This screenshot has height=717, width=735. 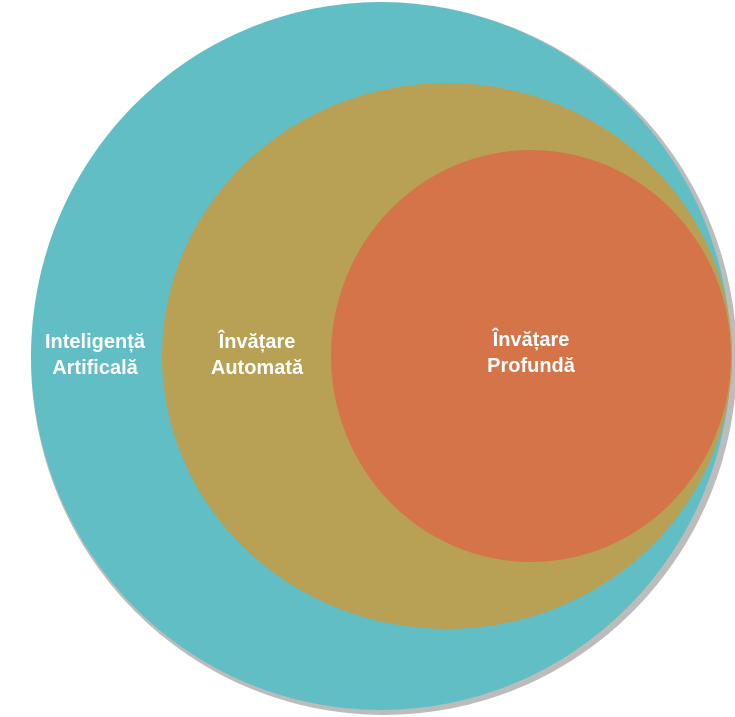 What do you see at coordinates (531, 353) in the screenshot?
I see `dl-label: Învățare Profundă` at bounding box center [531, 353].